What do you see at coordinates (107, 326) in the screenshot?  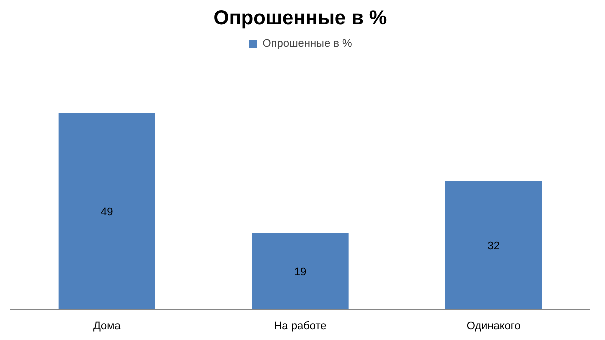 I see `x-tick-label: Дома` at bounding box center [107, 326].